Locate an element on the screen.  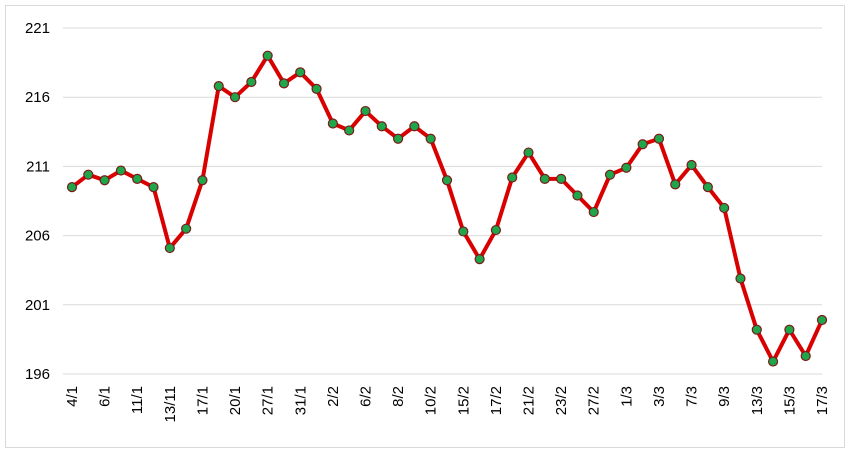
x-tick-label: 21/2 is located at coordinates (529, 400).